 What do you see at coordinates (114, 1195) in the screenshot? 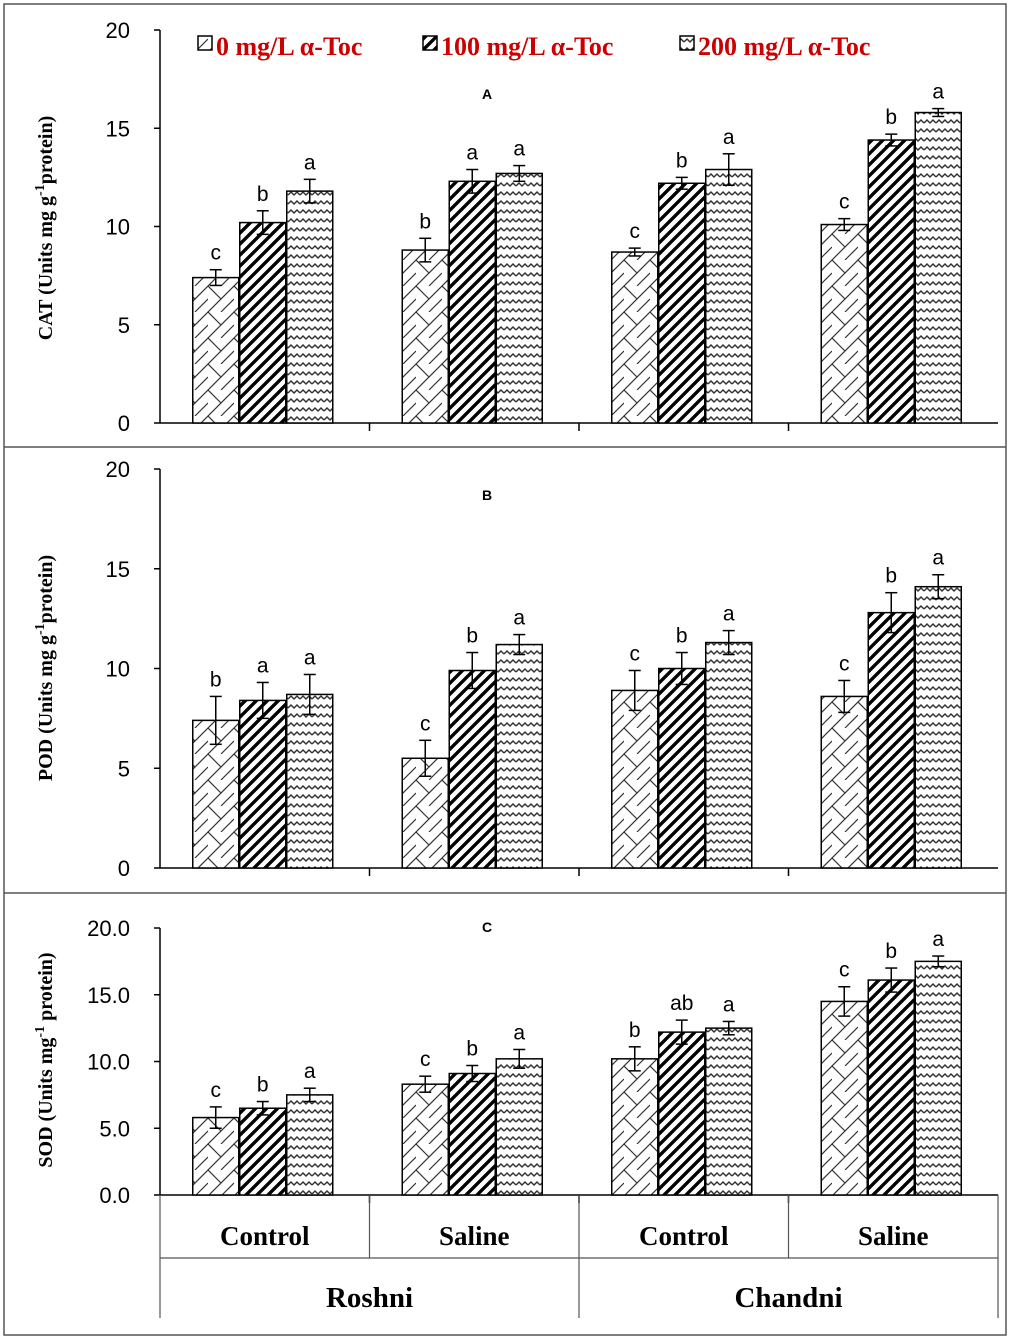
I see `y-tick-label: 0.0` at bounding box center [114, 1195].